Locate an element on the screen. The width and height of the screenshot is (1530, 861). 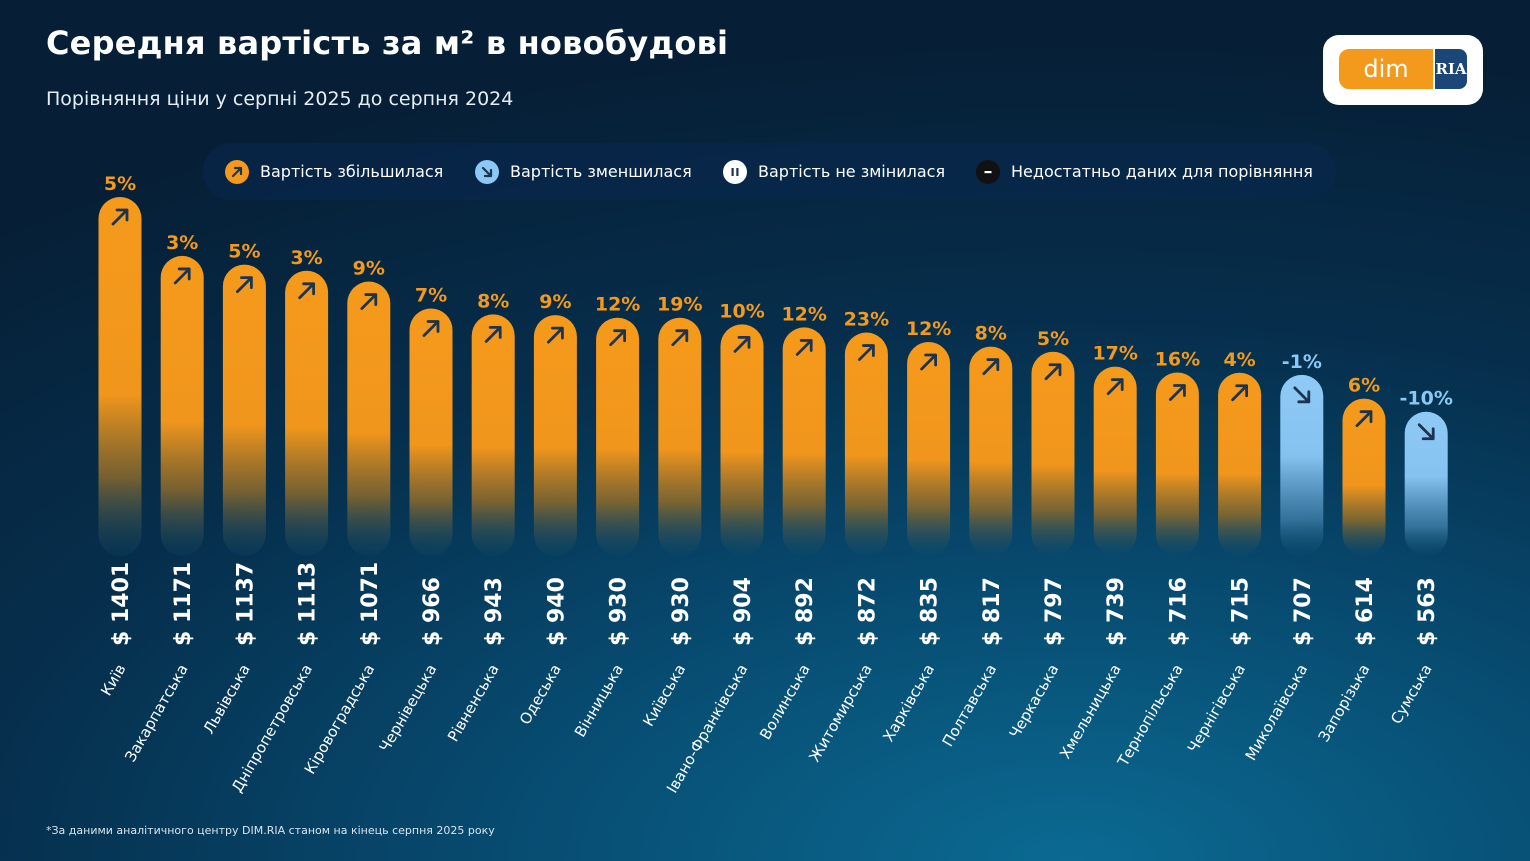
change-label-6: 7% is located at coordinates (431, 295).